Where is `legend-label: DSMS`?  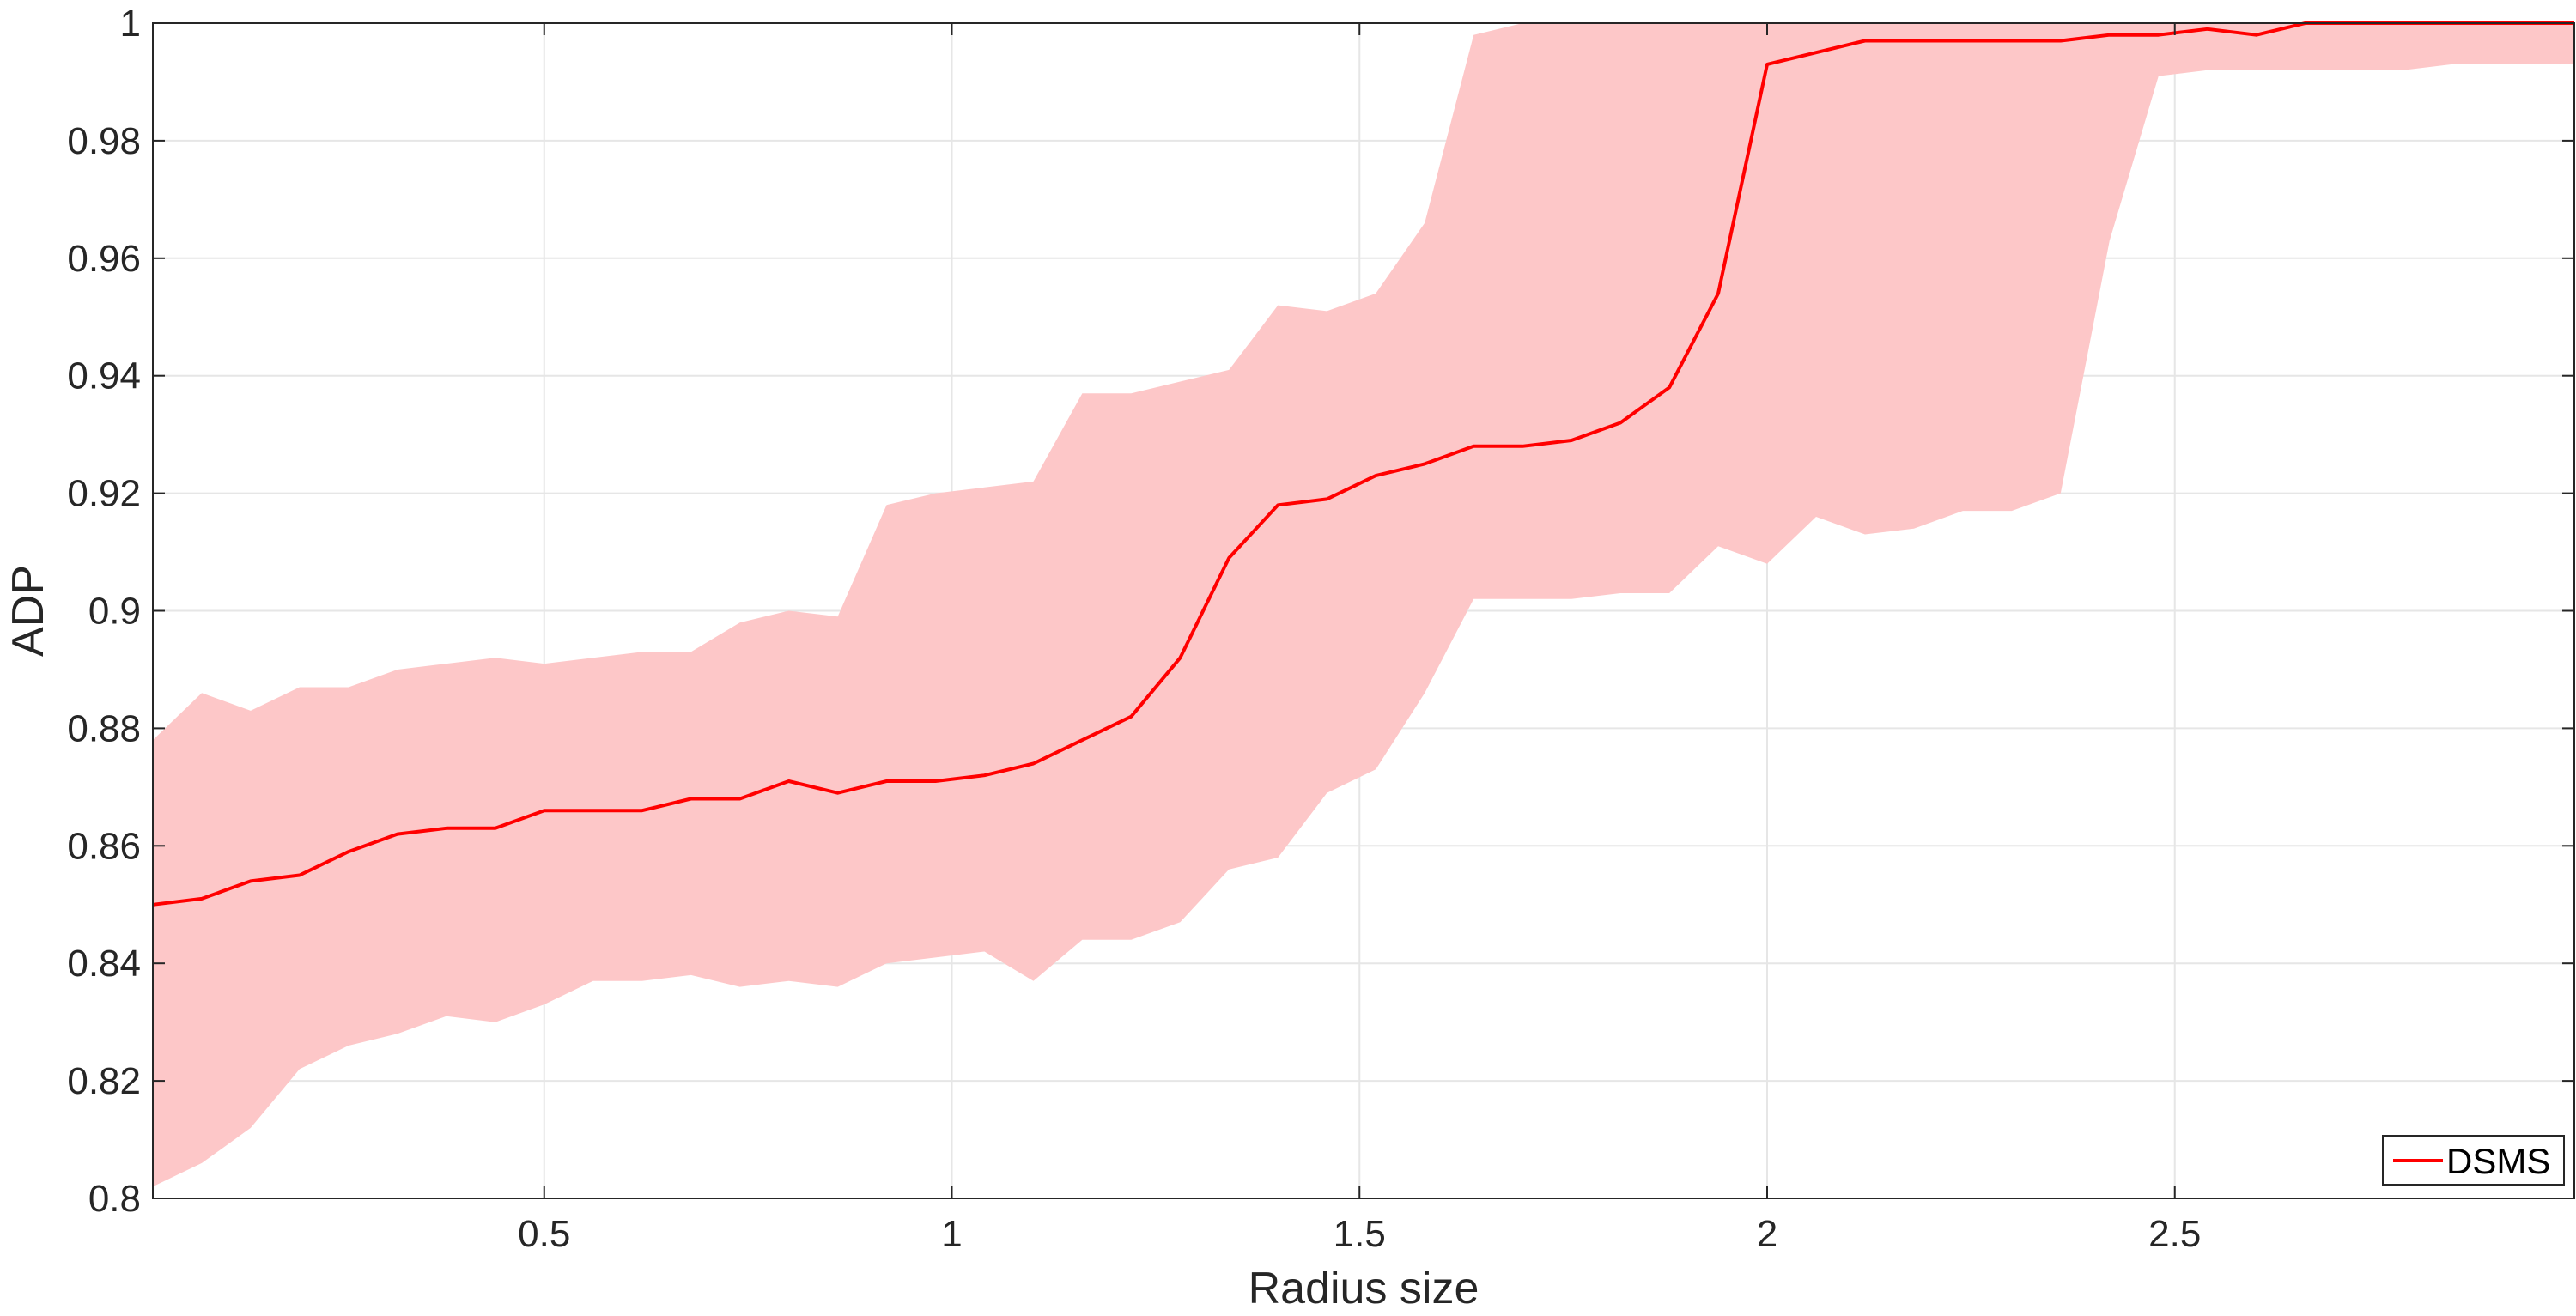 legend-label: DSMS is located at coordinates (2498, 1161).